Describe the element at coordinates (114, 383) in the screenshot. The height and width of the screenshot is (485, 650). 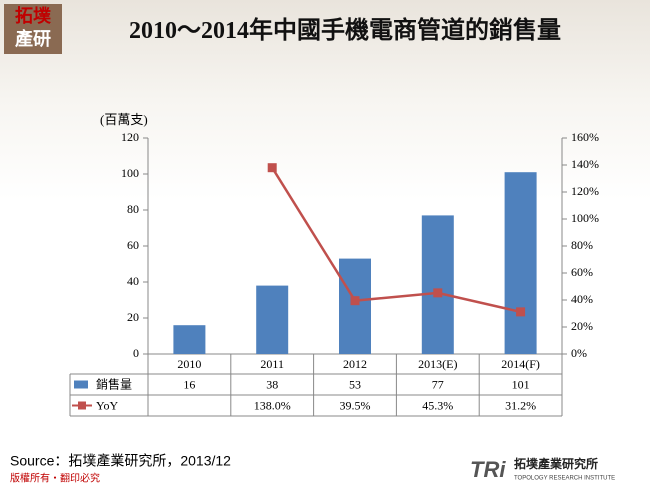
I see `legend-label: 銷售量` at that location.